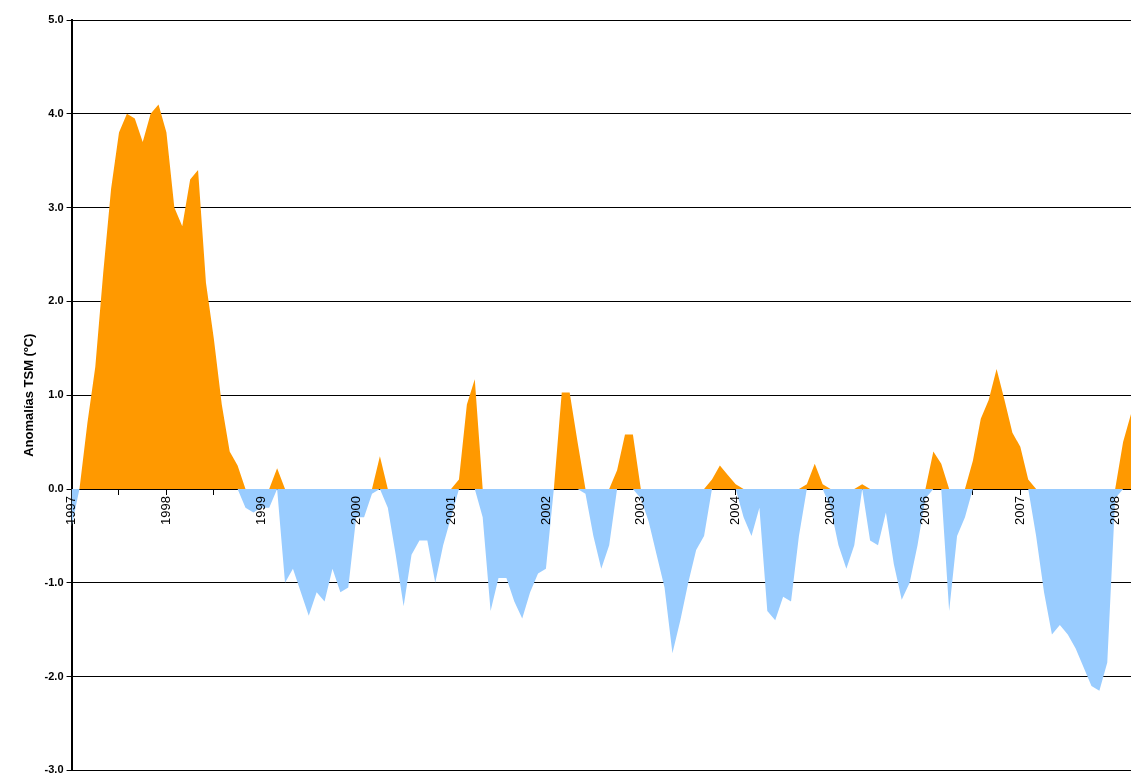  Describe the element at coordinates (56, 488) in the screenshot. I see `y-tick-label: 0.0` at that location.